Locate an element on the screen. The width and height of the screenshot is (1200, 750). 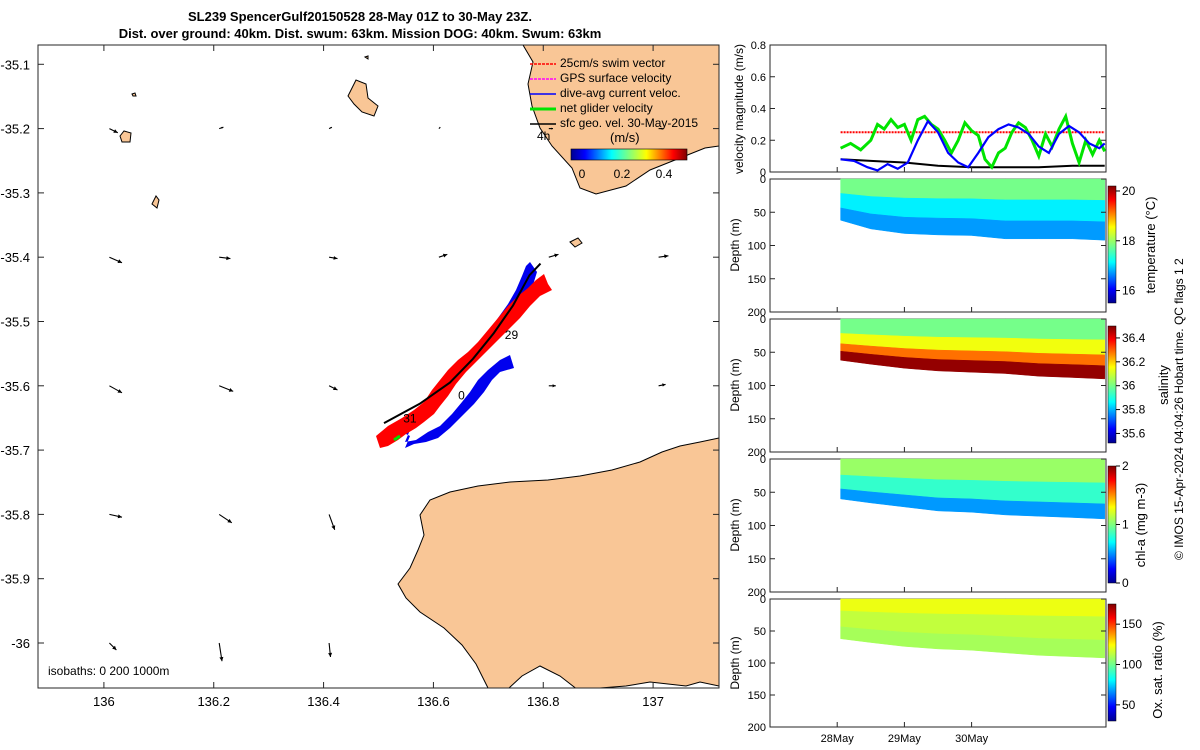
series-dive-avg-current is located at coordinates (973, 145).